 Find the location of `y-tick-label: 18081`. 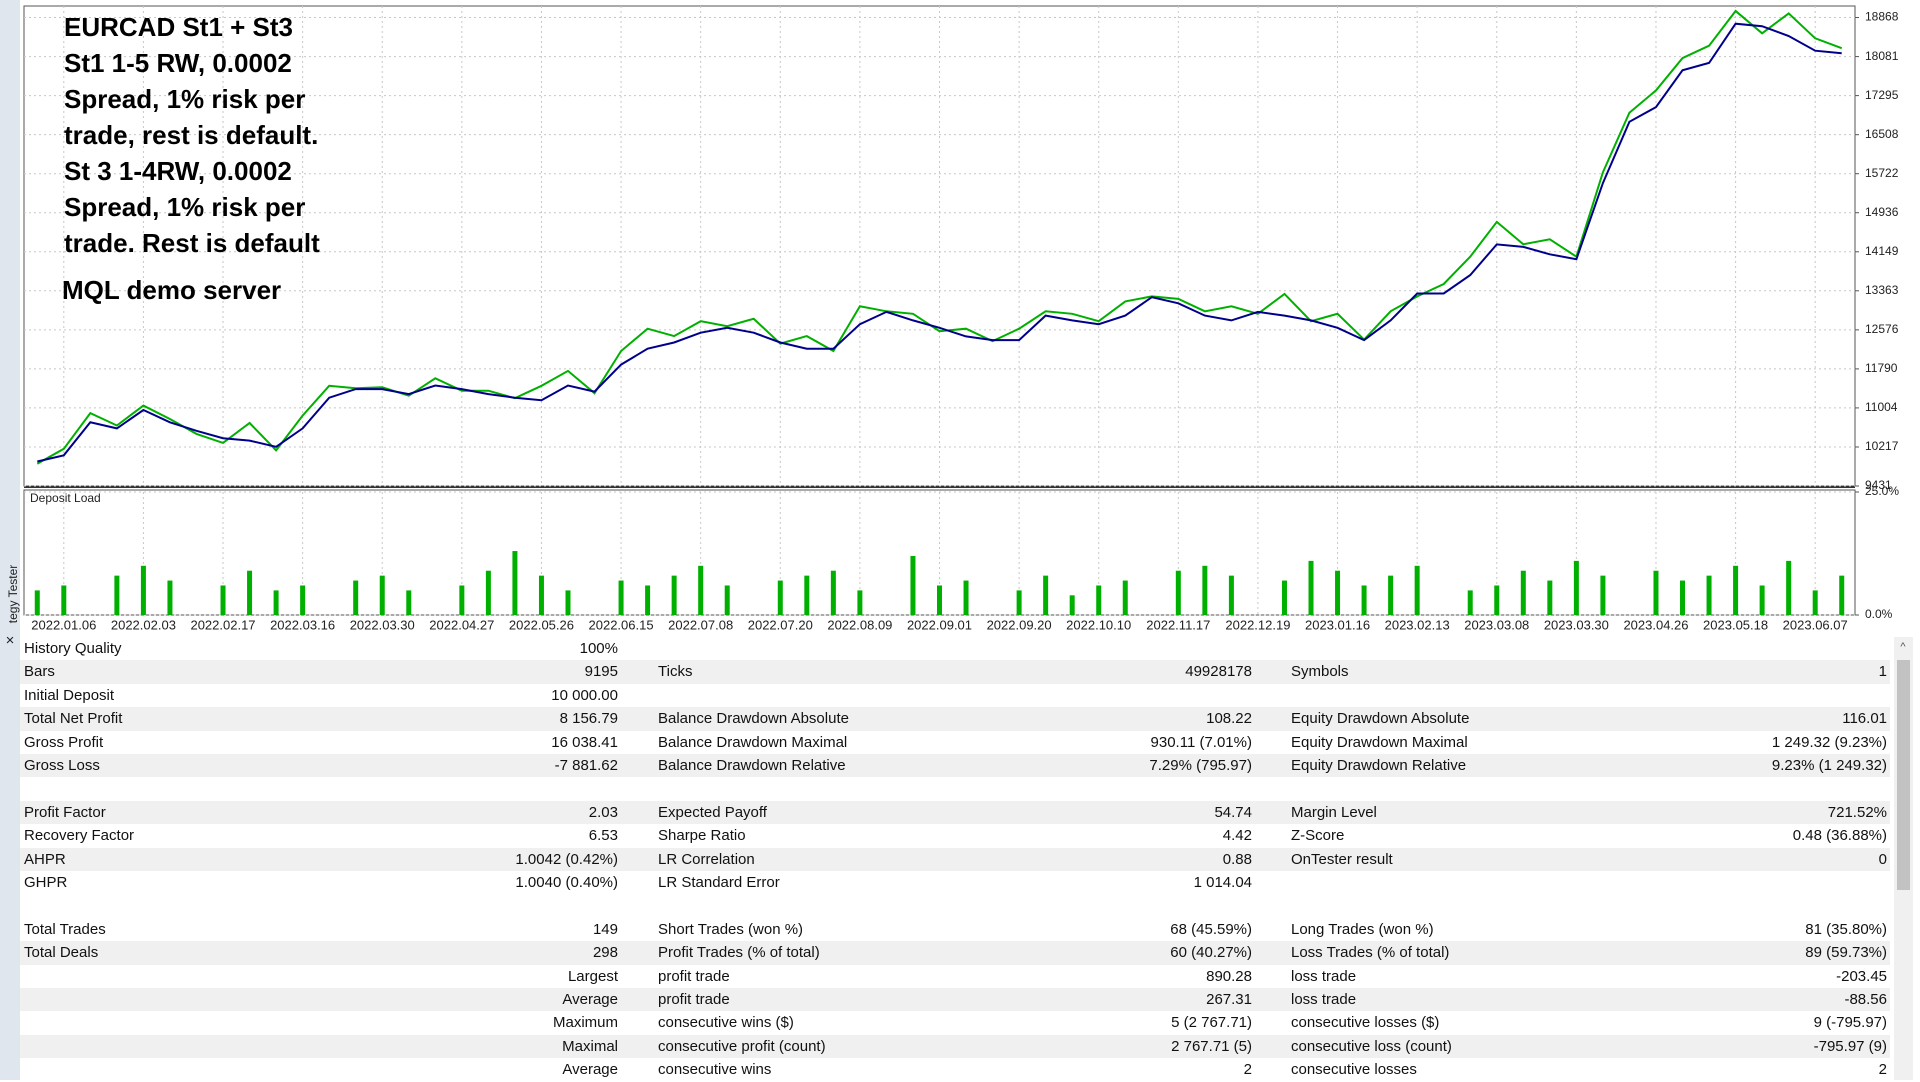

y-tick-label: 18081 is located at coordinates (1882, 56).